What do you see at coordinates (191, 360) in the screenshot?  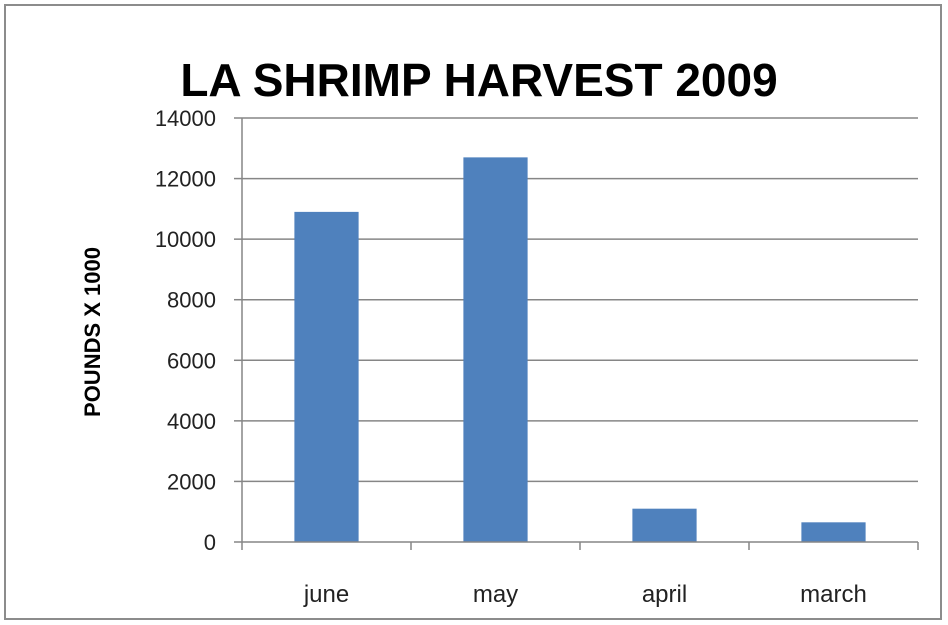 I see `y-tick-label: 6000` at bounding box center [191, 360].